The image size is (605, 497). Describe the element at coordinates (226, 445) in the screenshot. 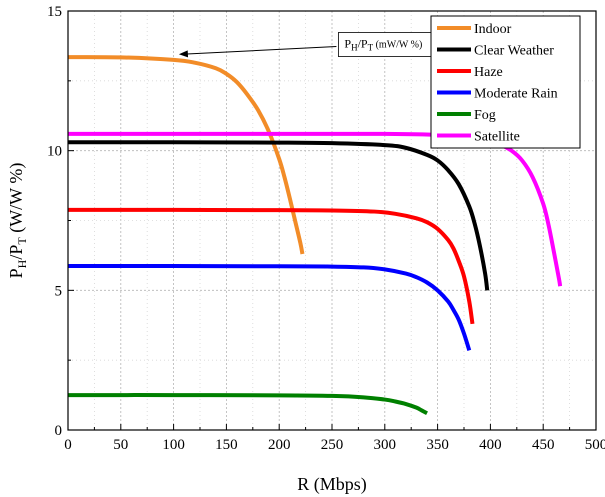

I see `x-tick-label: 150` at that location.